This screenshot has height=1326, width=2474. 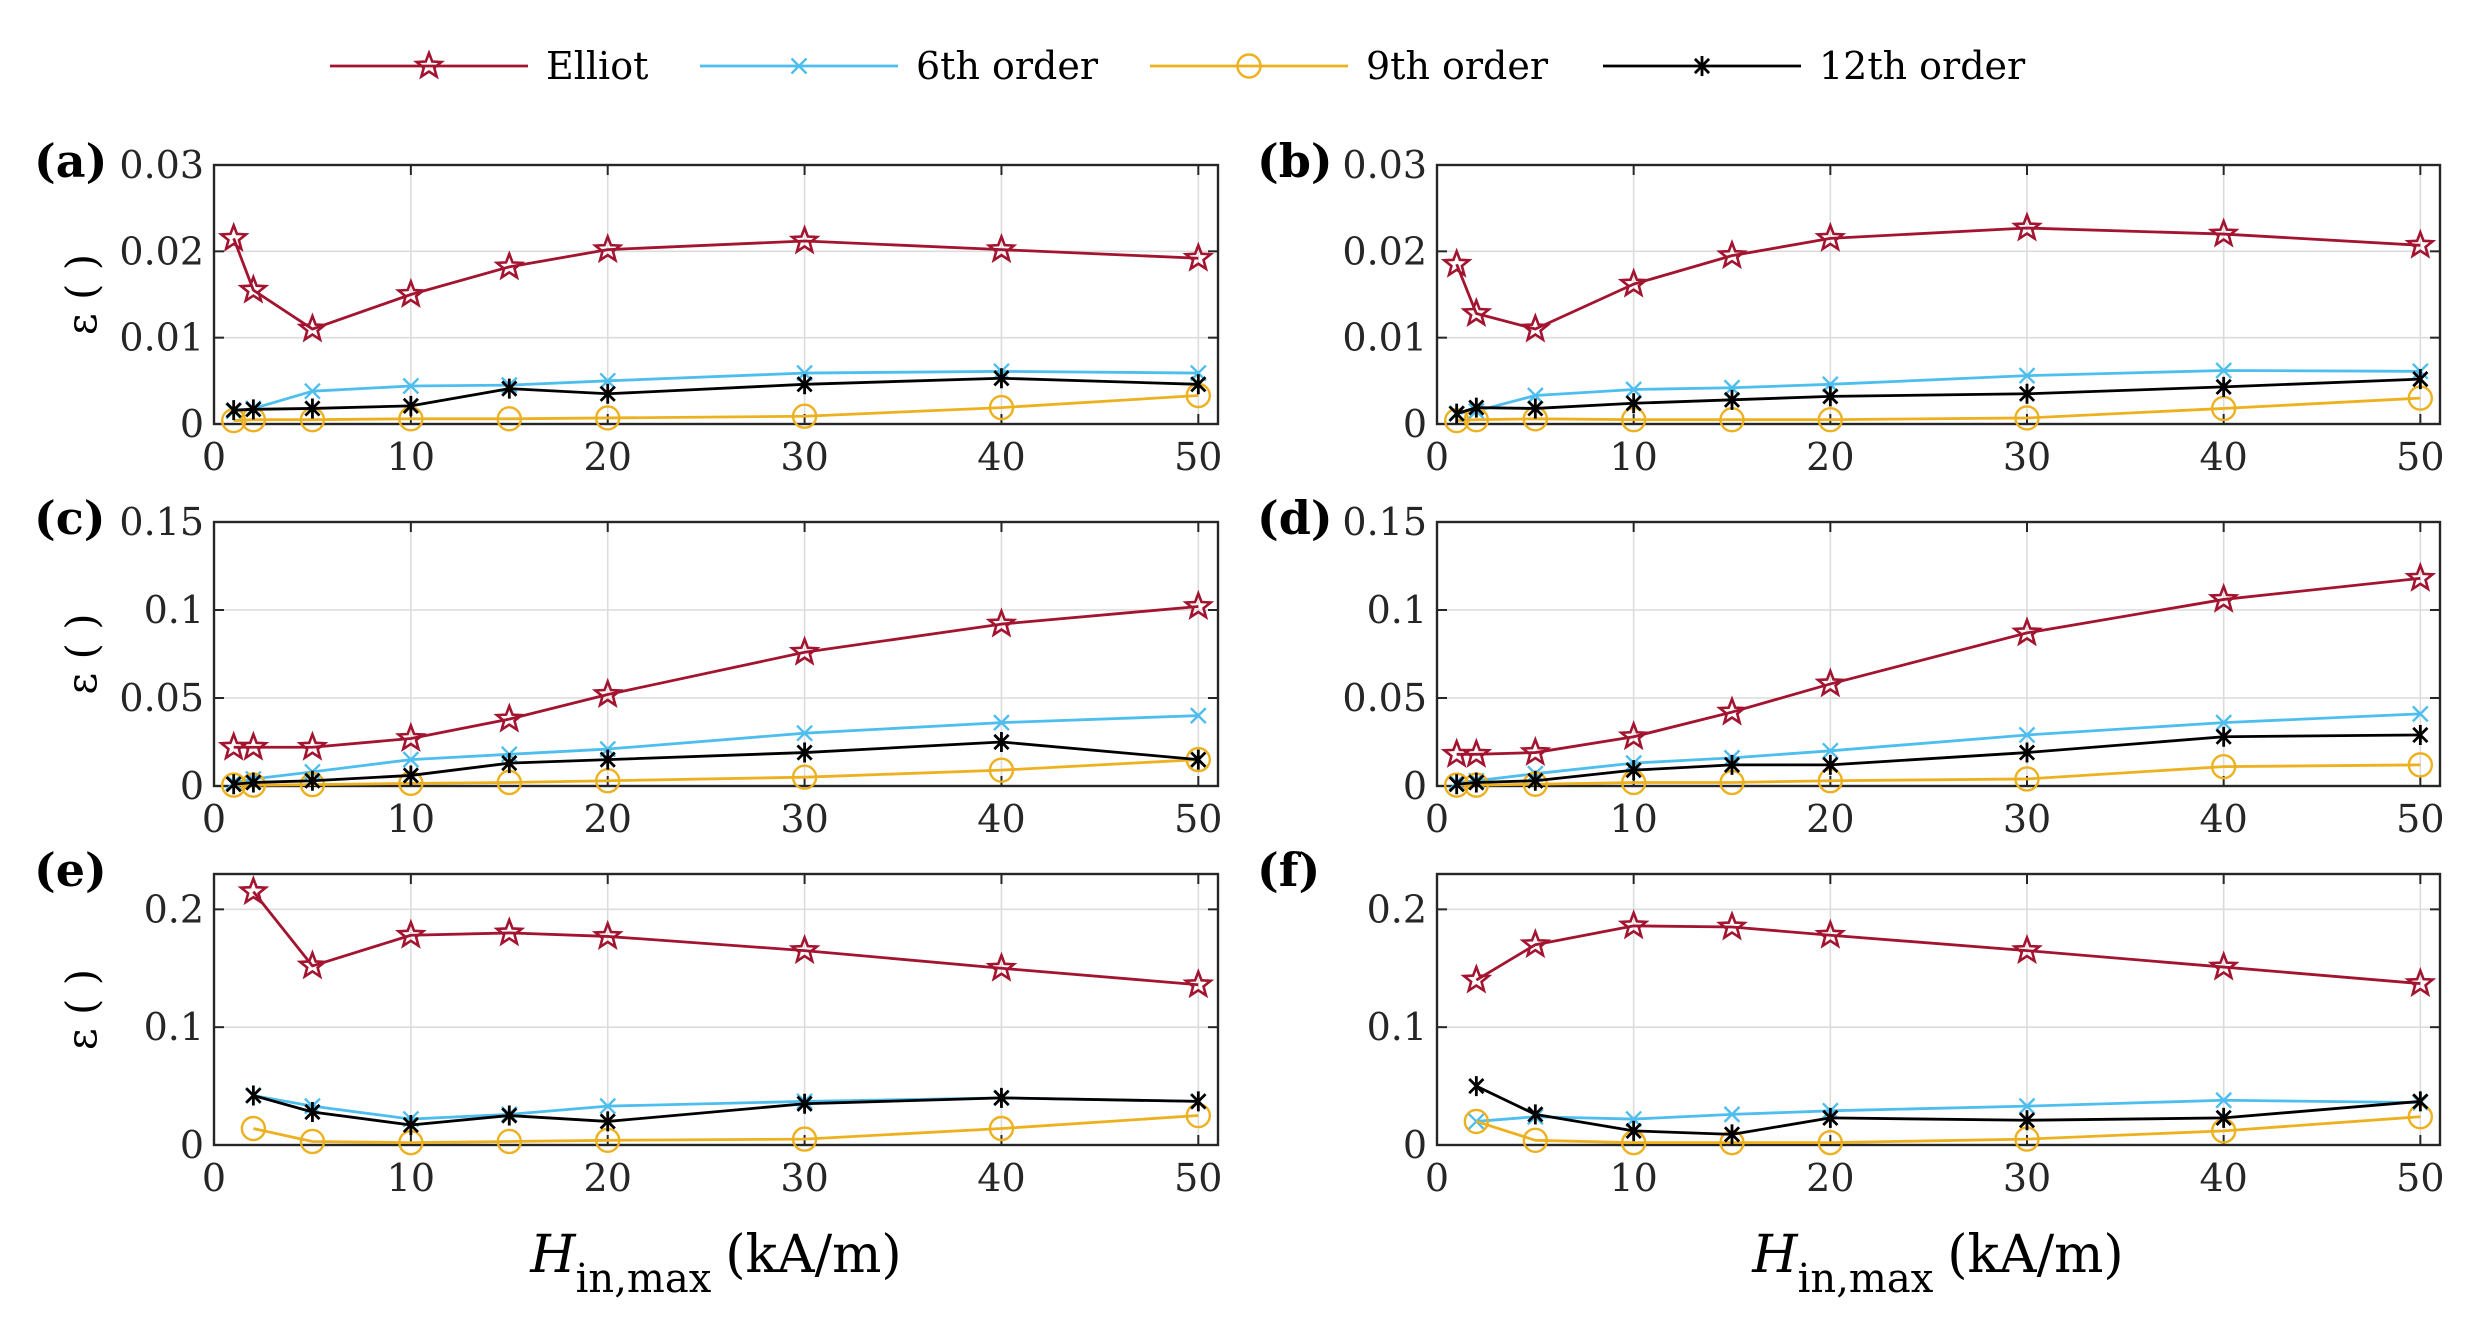 I want to click on legend-circle-marker, so click(x=1249, y=66).